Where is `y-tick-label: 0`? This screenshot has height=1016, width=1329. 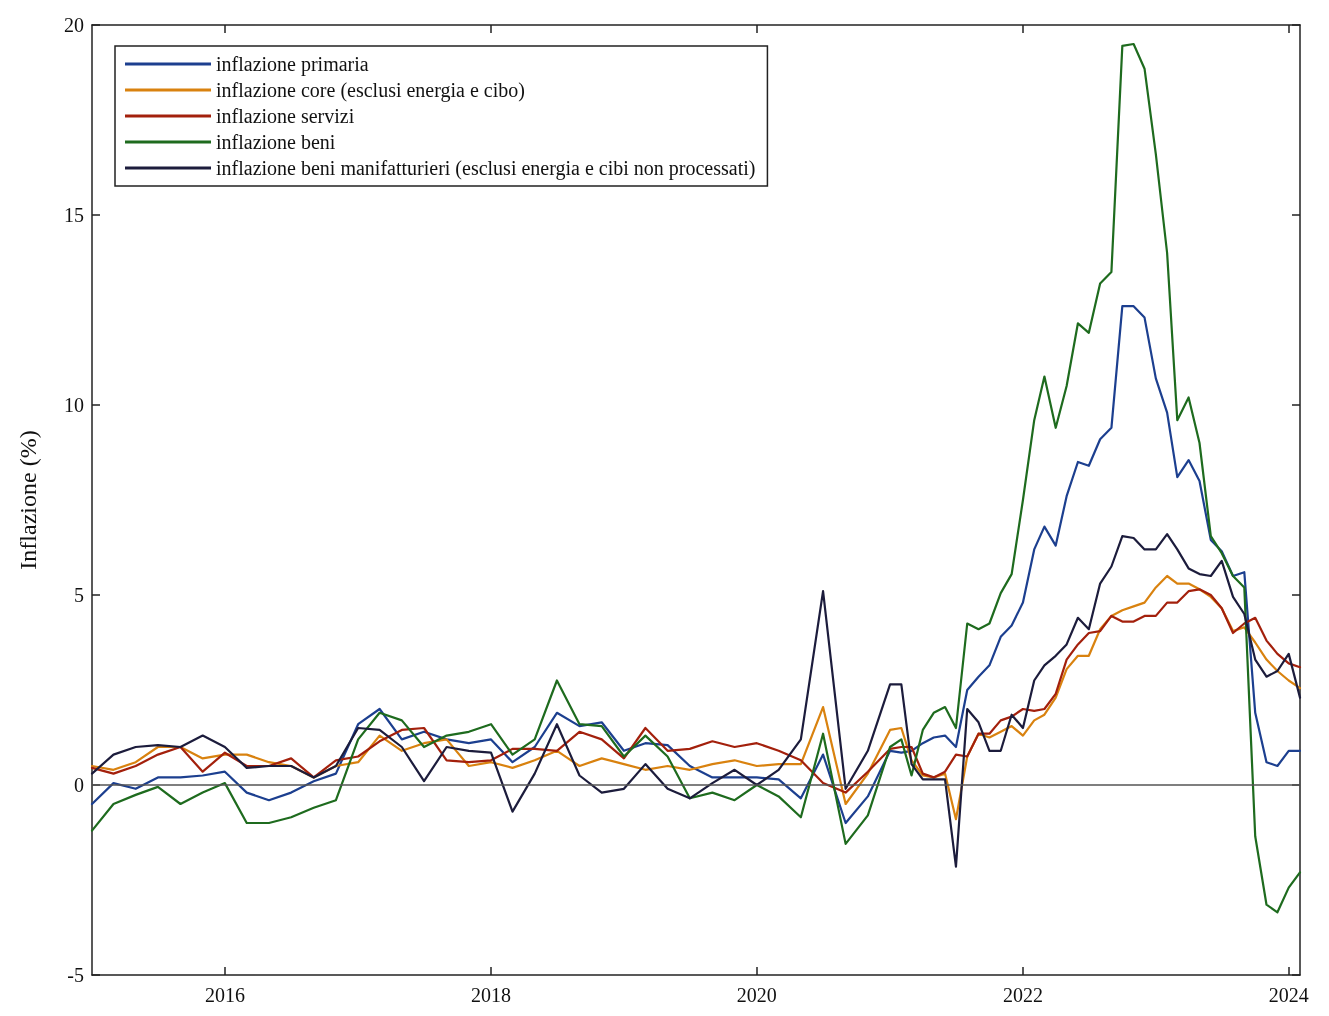
y-tick-label: 0 is located at coordinates (79, 785).